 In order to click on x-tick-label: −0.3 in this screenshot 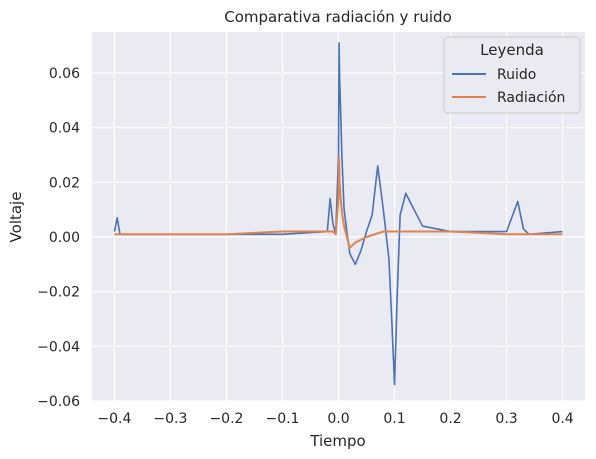, I will do `click(170, 419)`.